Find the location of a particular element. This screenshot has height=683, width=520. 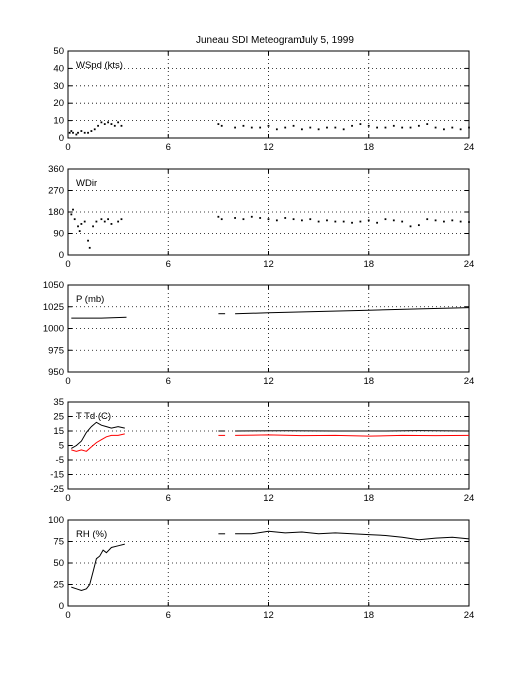

panel-label-wspd: WSpd (kts) is located at coordinates (99, 65).